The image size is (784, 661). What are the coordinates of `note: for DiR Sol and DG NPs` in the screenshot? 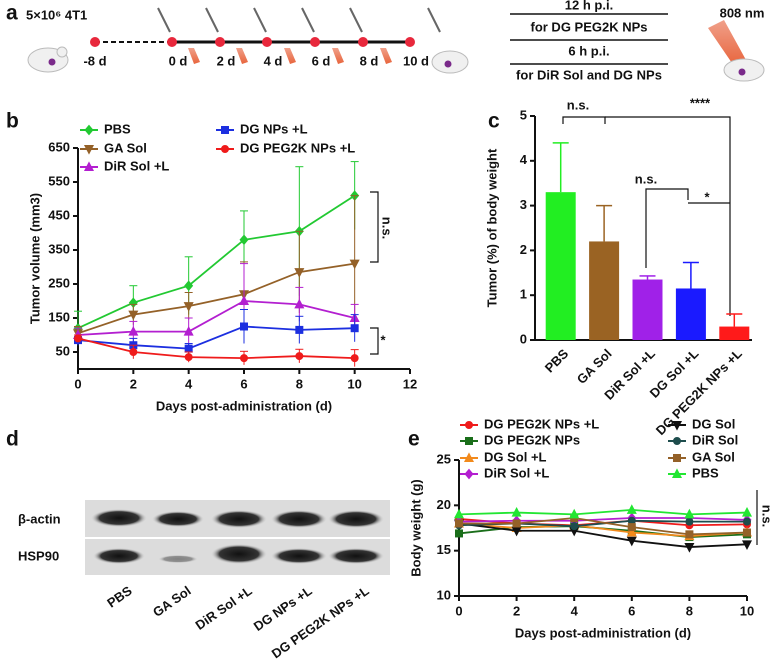 It's located at (589, 74).